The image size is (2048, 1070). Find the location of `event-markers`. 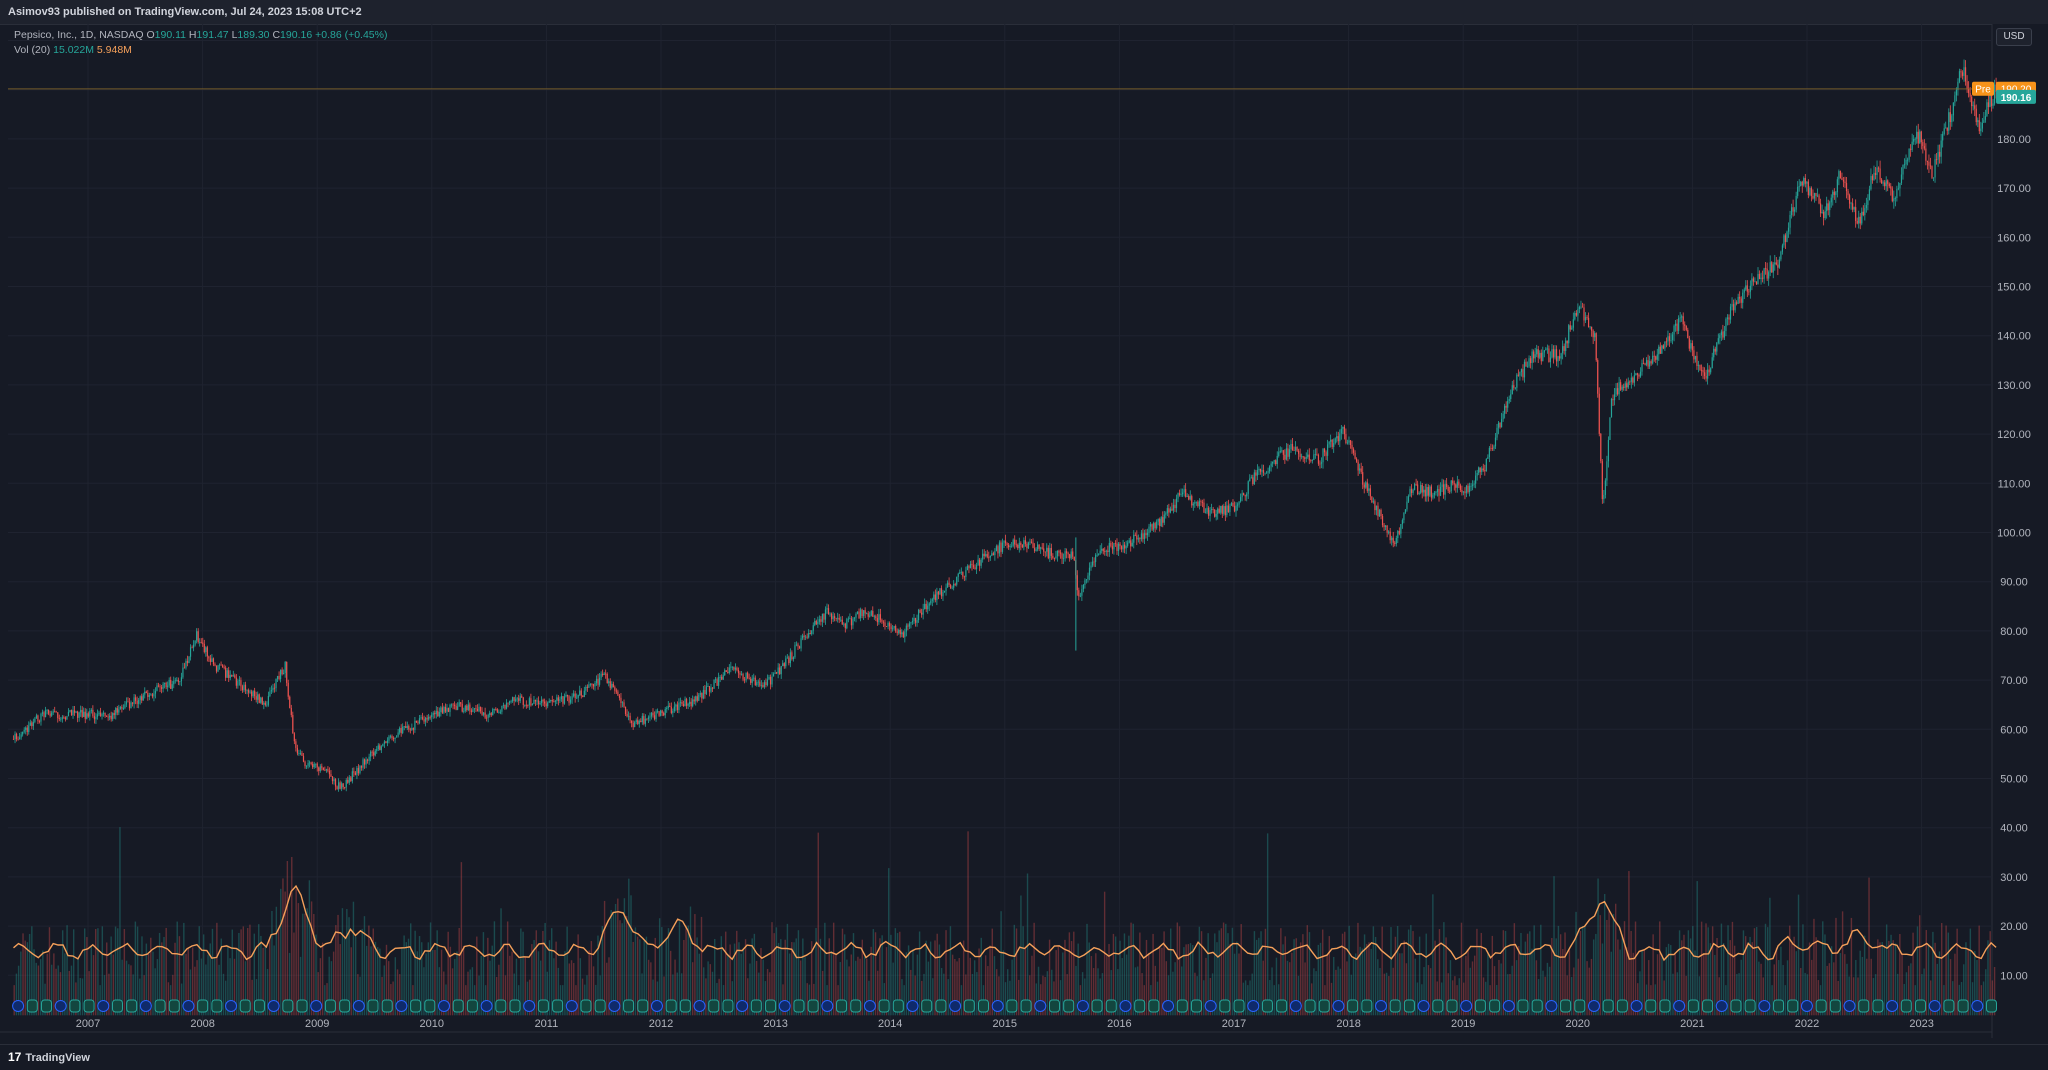

event-markers is located at coordinates (1005, 1006).